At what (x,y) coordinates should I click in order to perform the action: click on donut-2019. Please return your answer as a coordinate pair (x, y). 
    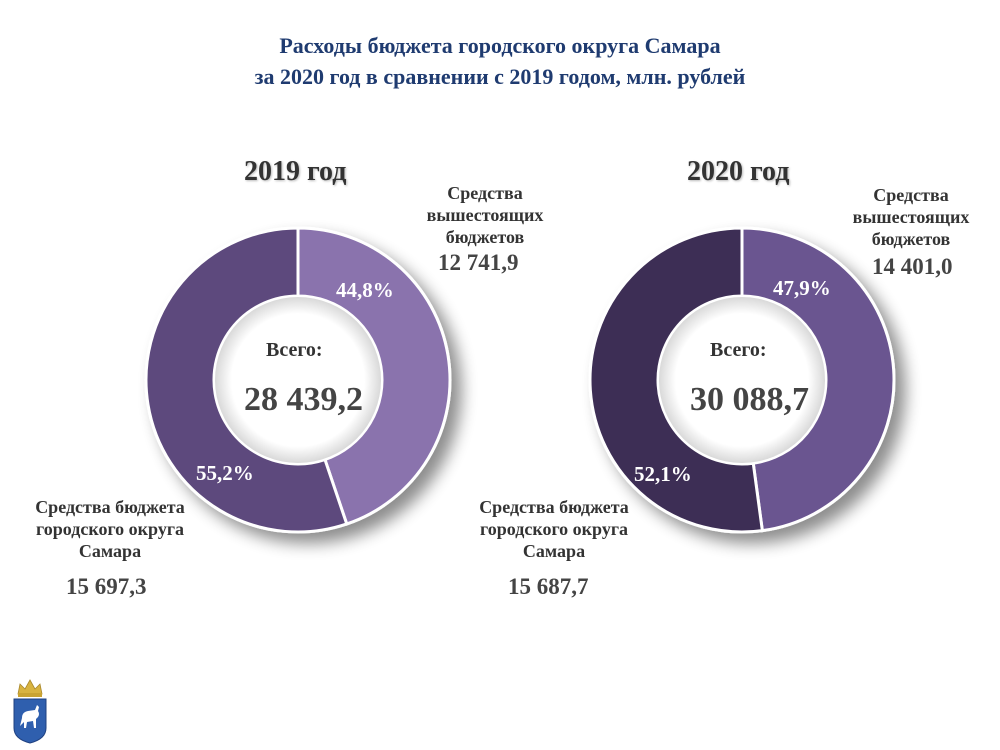
    Looking at the image, I should click on (298, 380).